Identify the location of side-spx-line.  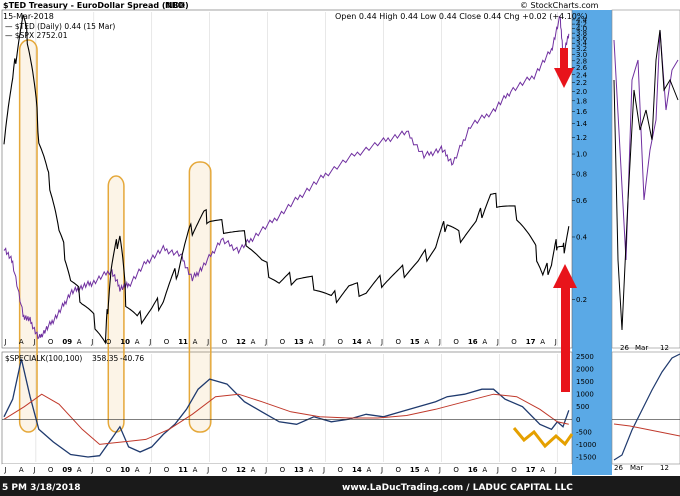
(646, 145).